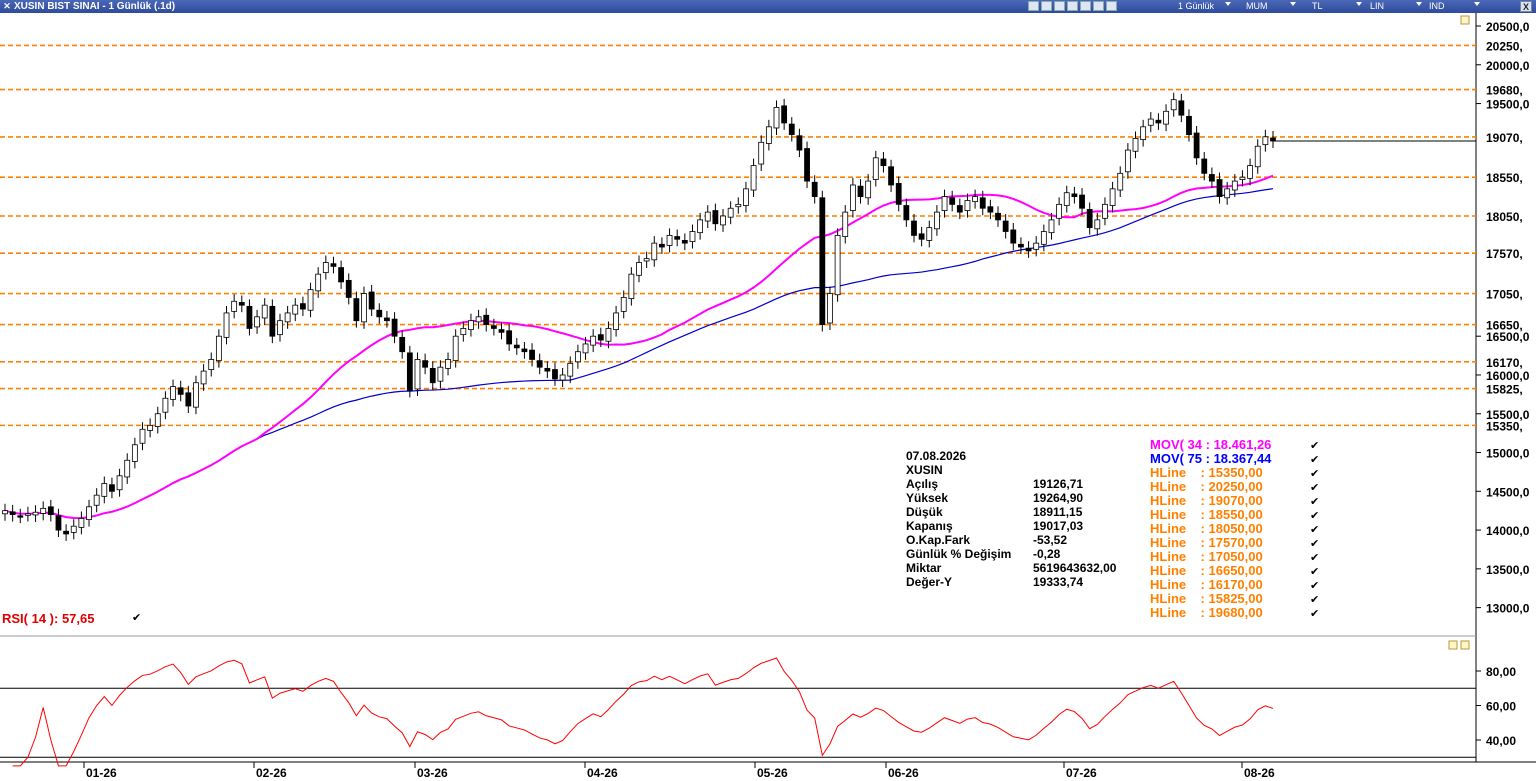 This screenshot has width=1536, height=781. What do you see at coordinates (1059, 6) in the screenshot?
I see `zoom-tool-icon` at bounding box center [1059, 6].